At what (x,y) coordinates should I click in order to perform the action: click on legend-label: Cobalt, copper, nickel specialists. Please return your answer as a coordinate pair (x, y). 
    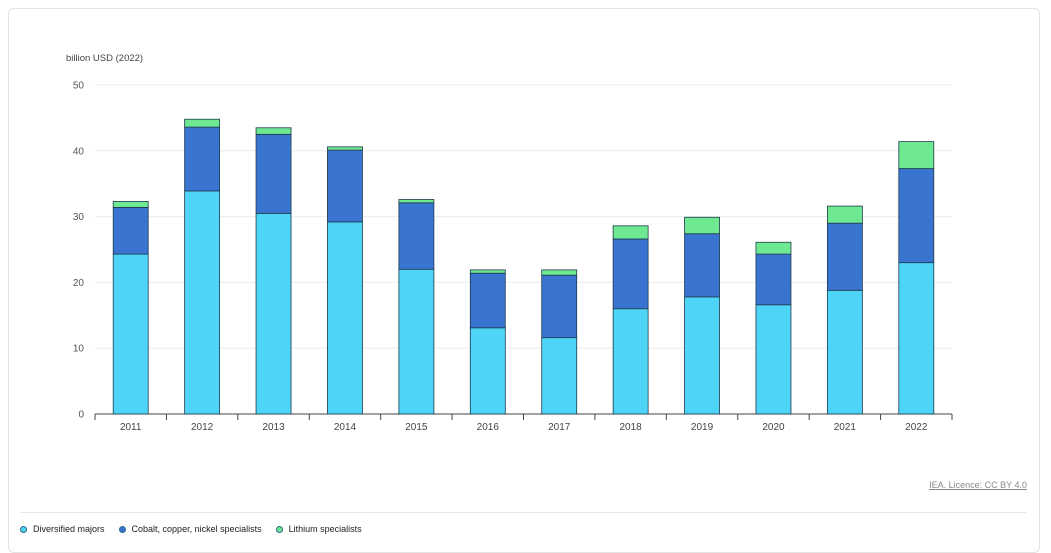
    Looking at the image, I should click on (196, 529).